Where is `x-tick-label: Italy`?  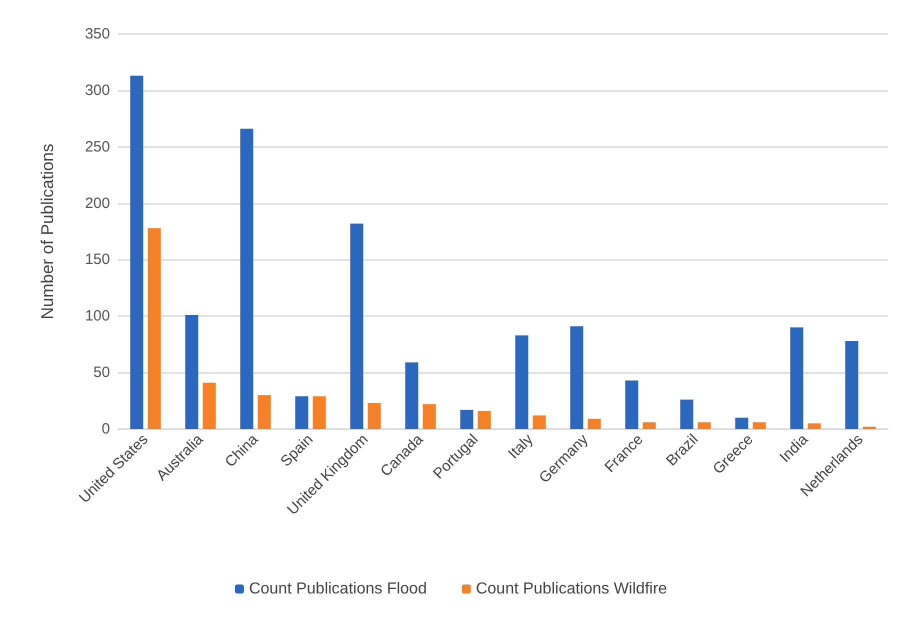 x-tick-label: Italy is located at coordinates (521, 446).